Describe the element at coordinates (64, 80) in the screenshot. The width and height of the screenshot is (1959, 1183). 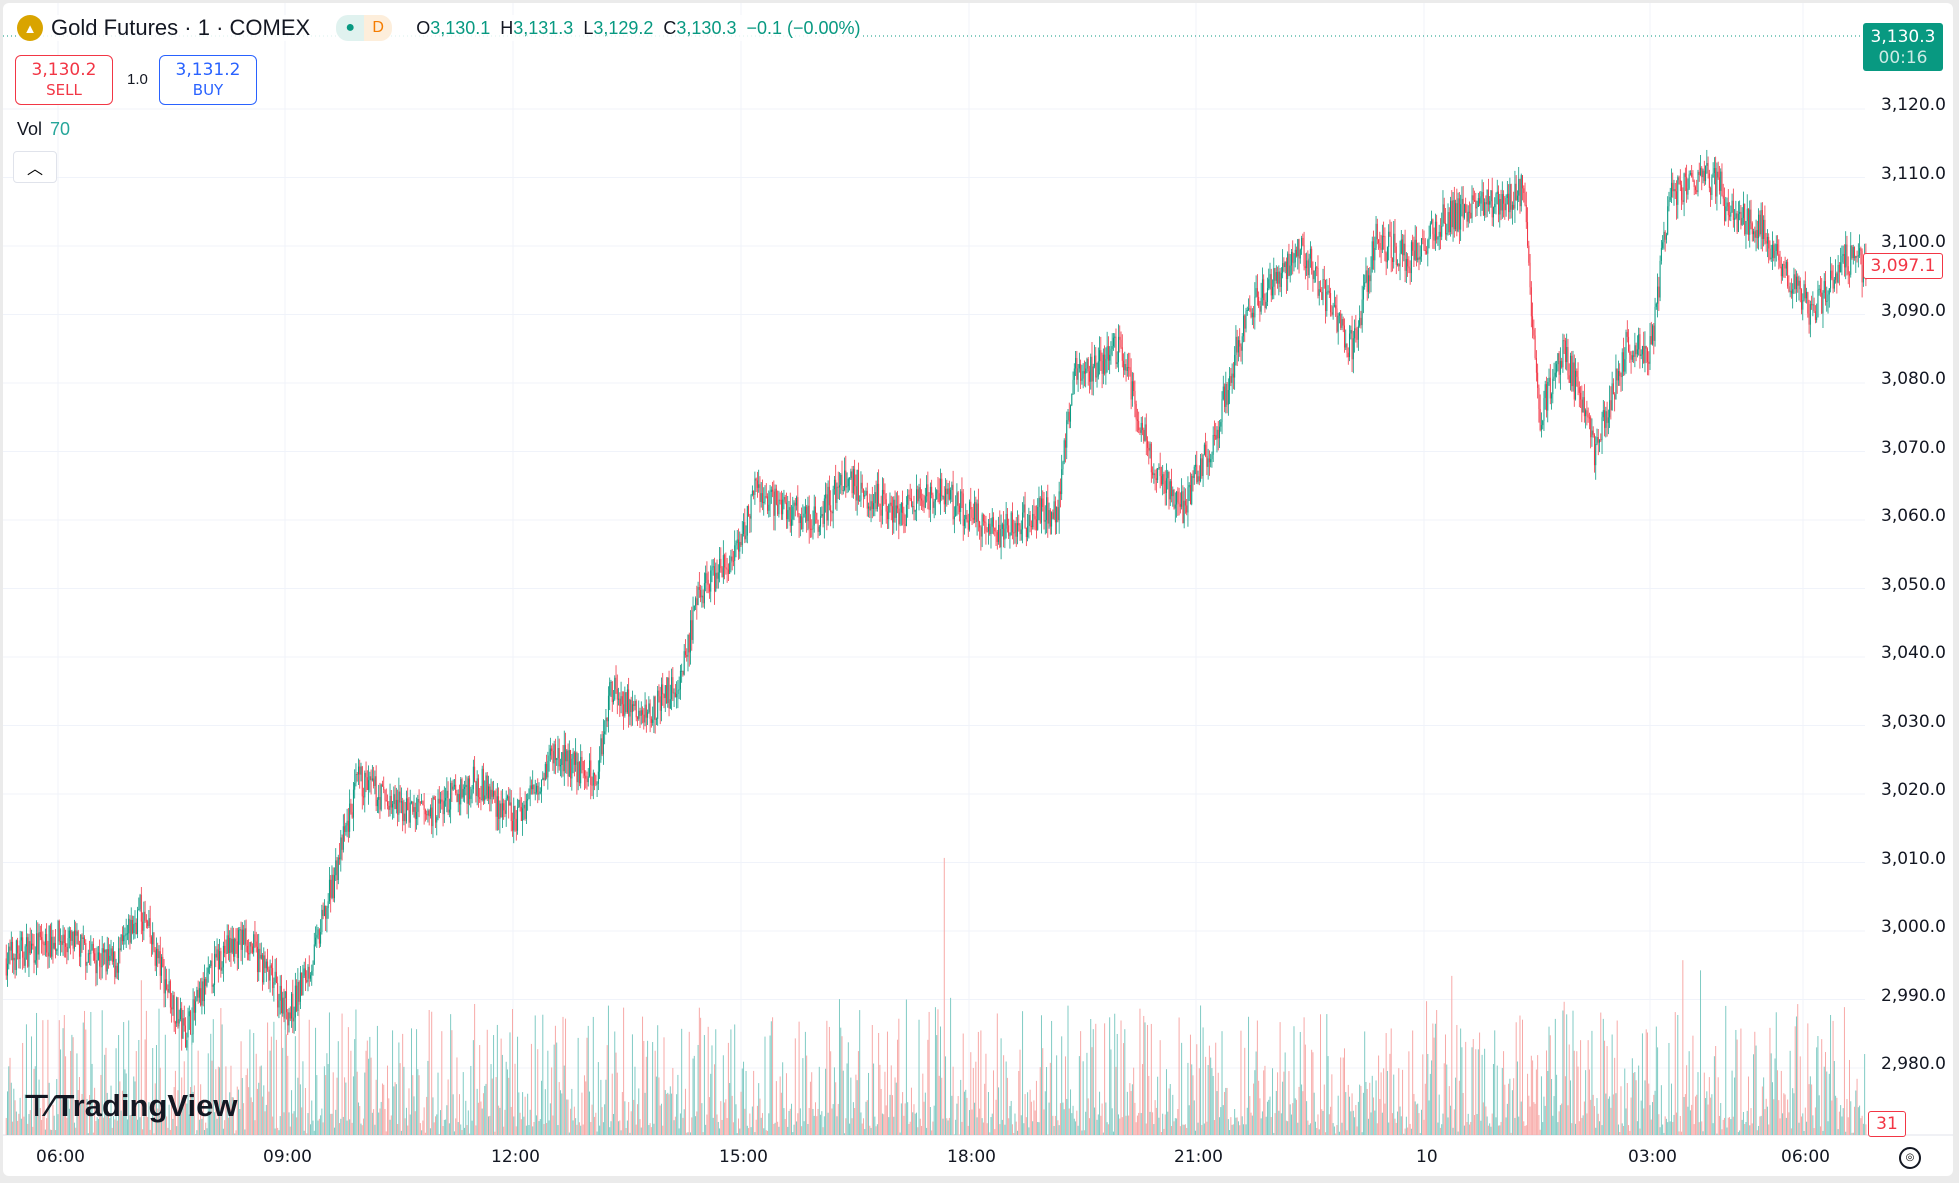
I see `sell-button: 3,130.2 SELL` at that location.